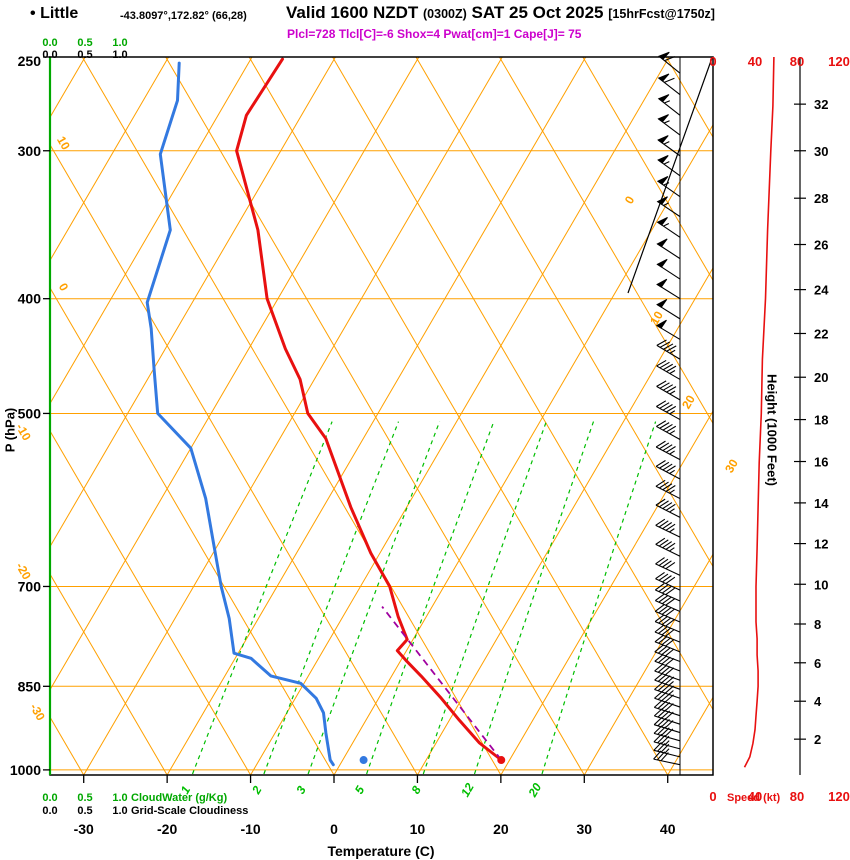 The width and height of the screenshot is (850, 860). Describe the element at coordinates (30, 686) in the screenshot. I see `pressure-tick-label: 850` at that location.